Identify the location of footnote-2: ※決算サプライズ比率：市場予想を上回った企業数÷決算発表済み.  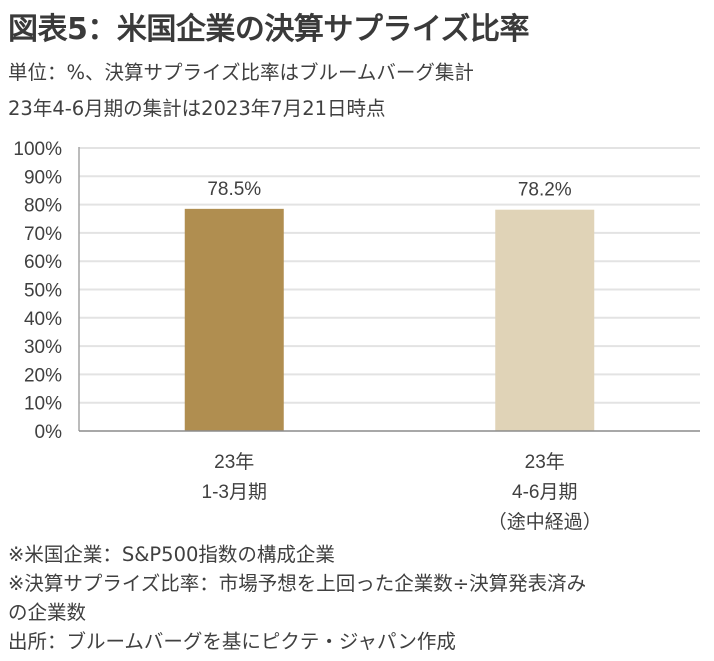
(297, 583).